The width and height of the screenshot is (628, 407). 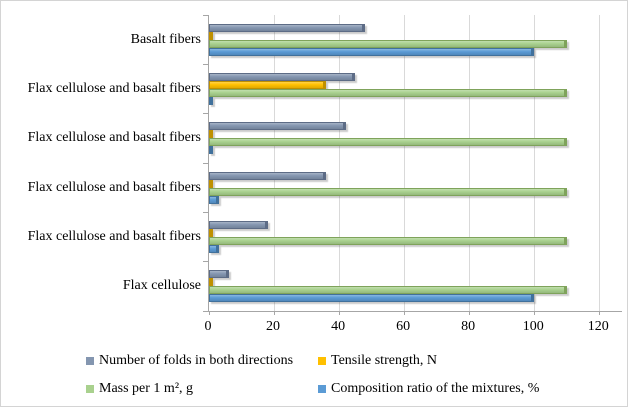 What do you see at coordinates (161, 286) in the screenshot?
I see `category-label-5: Flax cellulose` at bounding box center [161, 286].